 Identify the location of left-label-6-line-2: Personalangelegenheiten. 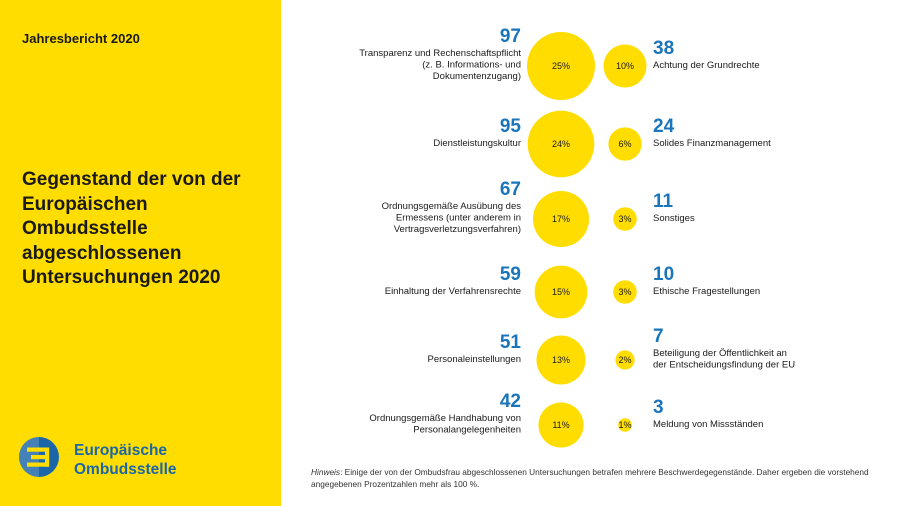
(467, 430).